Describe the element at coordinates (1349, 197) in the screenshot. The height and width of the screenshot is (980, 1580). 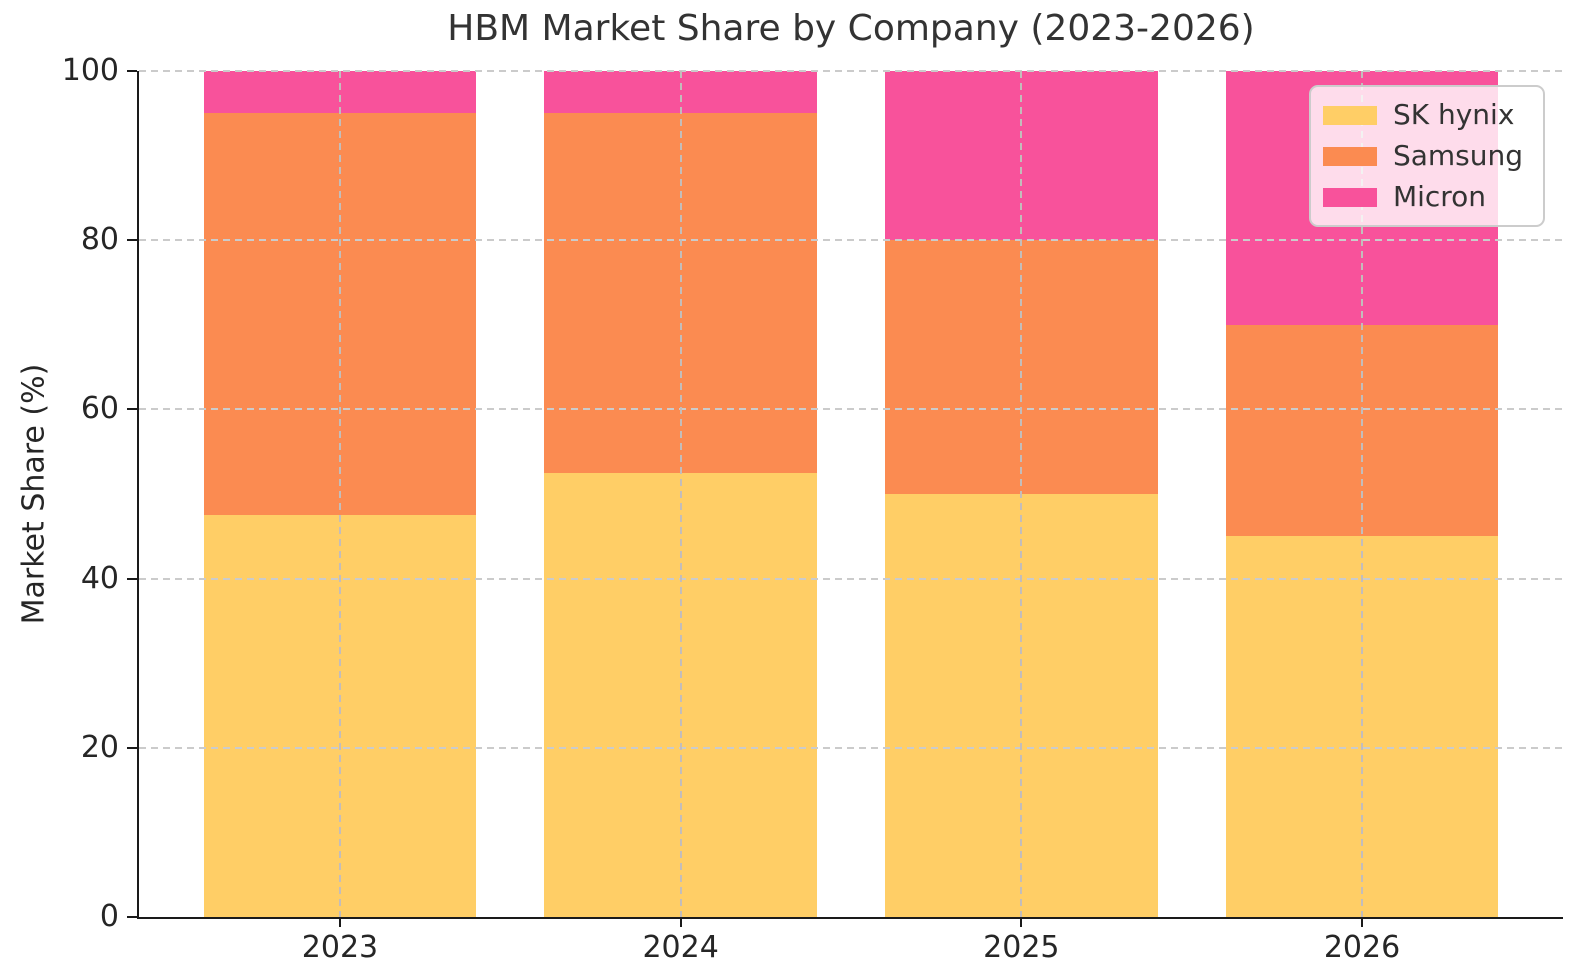
I see `legend-swatch-micron` at that location.